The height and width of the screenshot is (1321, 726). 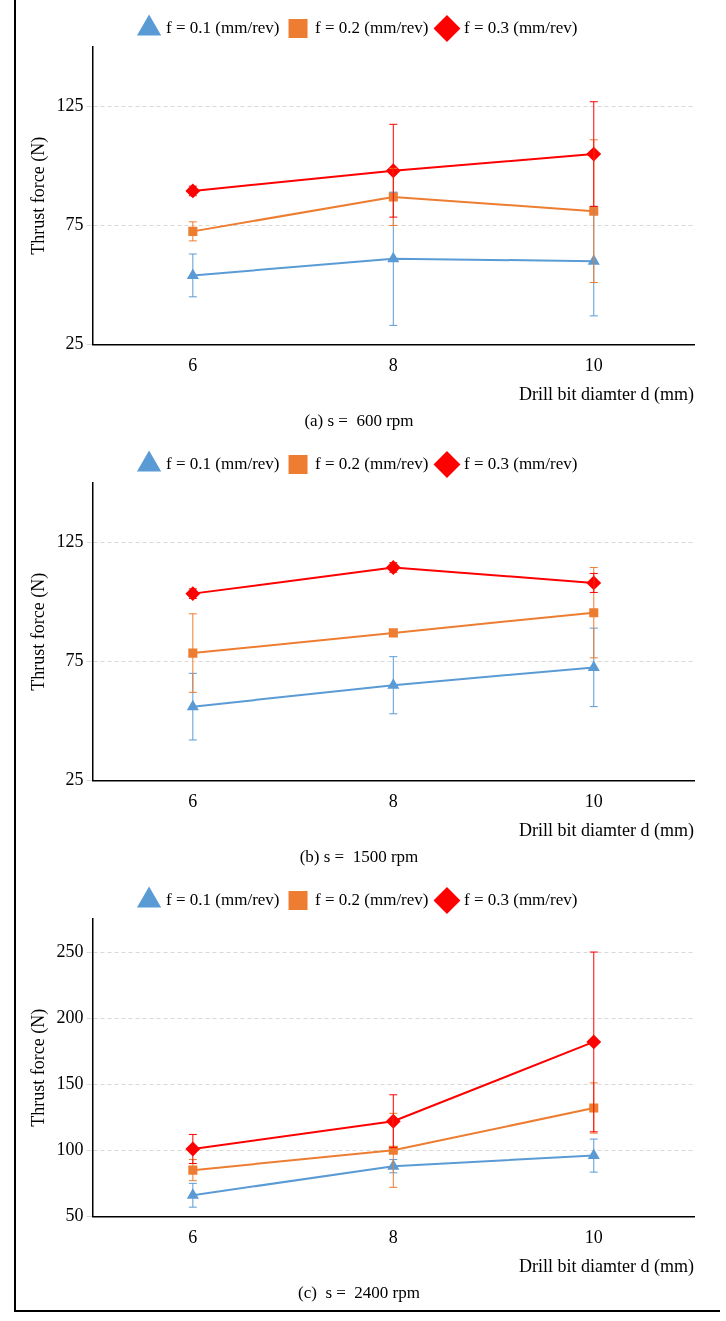 What do you see at coordinates (70, 1082) in the screenshot?
I see `y-tick-label: 150` at bounding box center [70, 1082].